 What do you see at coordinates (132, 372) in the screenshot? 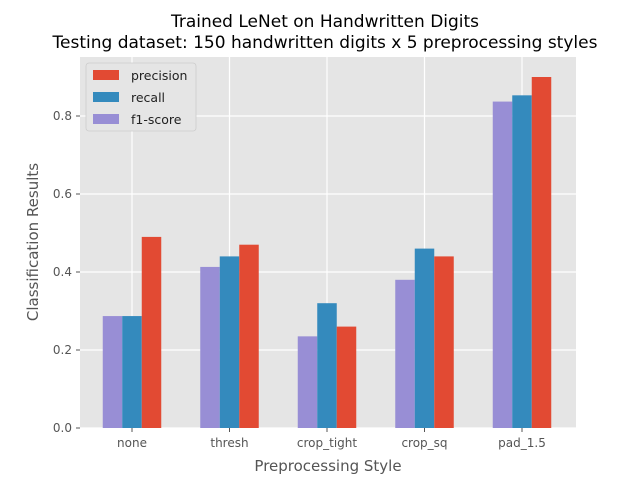
I see `bar-recall-none` at bounding box center [132, 372].